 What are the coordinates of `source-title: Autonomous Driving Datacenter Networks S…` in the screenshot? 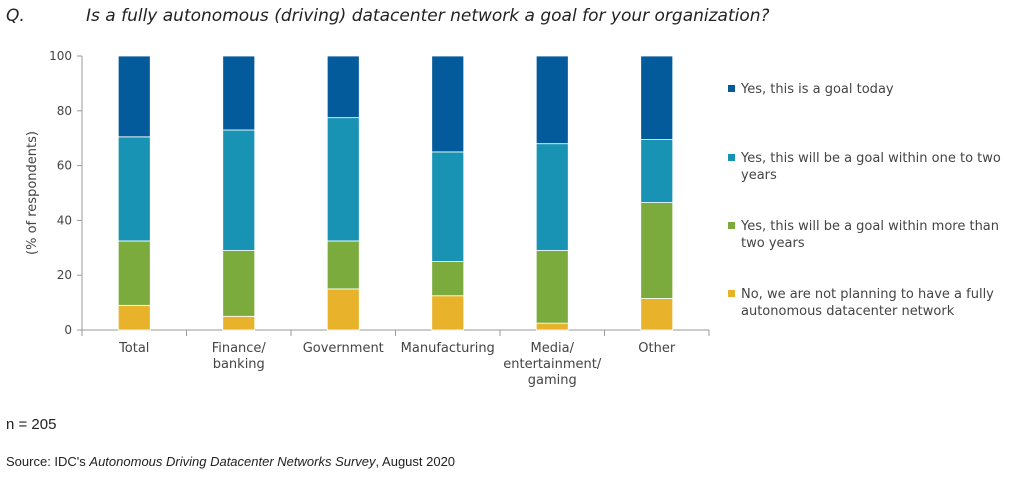 It's located at (232, 461).